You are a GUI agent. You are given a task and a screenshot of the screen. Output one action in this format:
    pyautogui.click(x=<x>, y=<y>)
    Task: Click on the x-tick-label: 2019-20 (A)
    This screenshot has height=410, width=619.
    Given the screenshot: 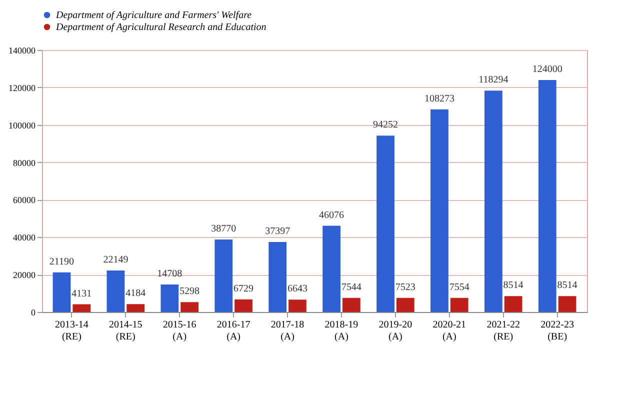 What is the action you would take?
    pyautogui.click(x=395, y=331)
    